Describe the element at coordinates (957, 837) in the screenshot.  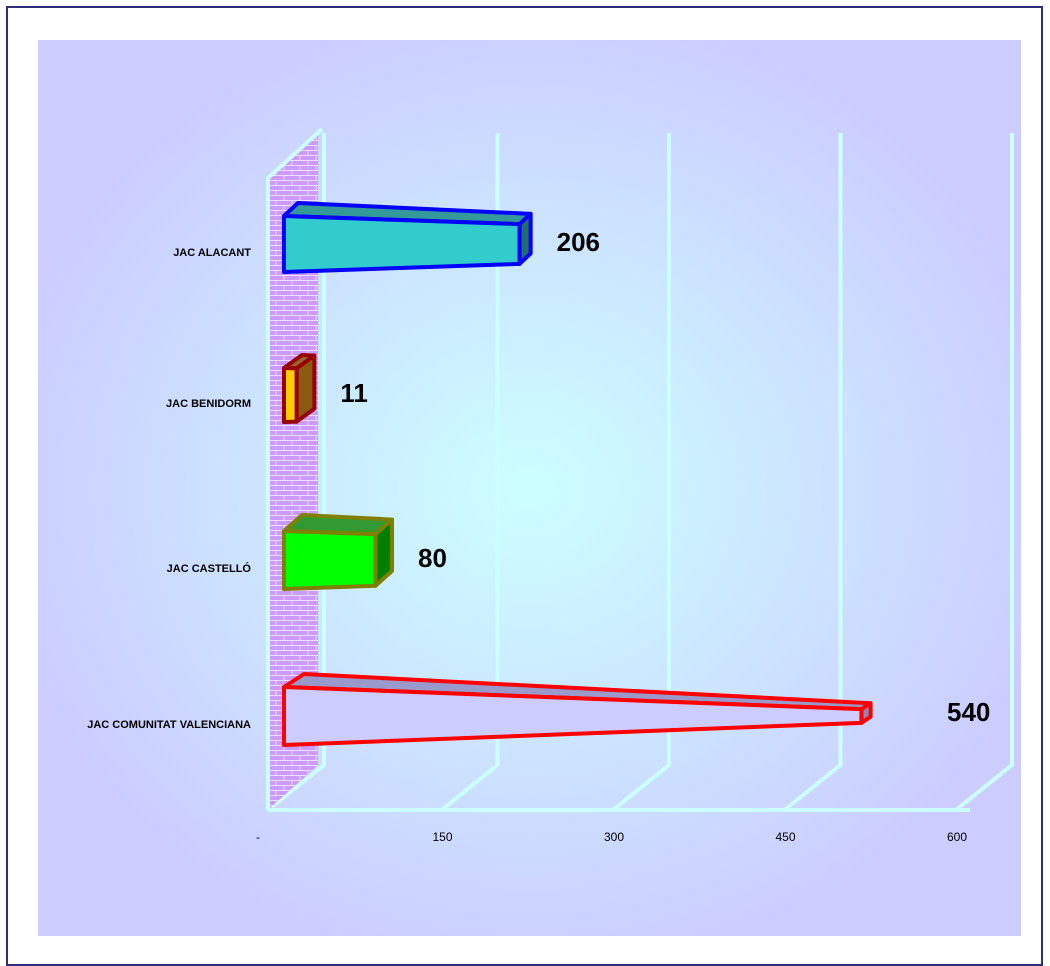
I see `x-tick-label-4: 600` at that location.